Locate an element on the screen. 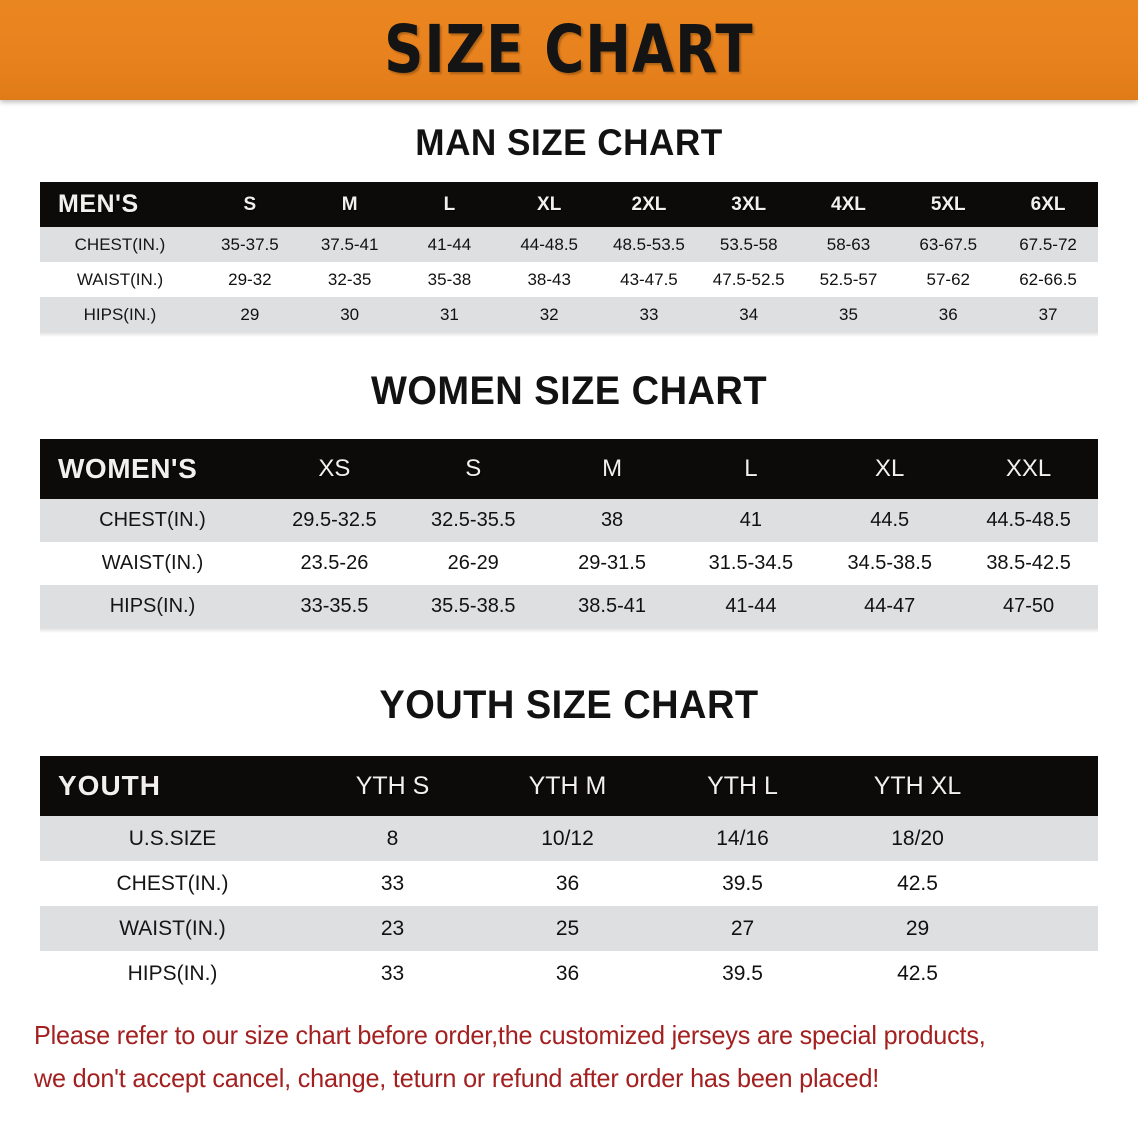 The width and height of the screenshot is (1138, 1132). table-cell: 18/20 is located at coordinates (917, 838).